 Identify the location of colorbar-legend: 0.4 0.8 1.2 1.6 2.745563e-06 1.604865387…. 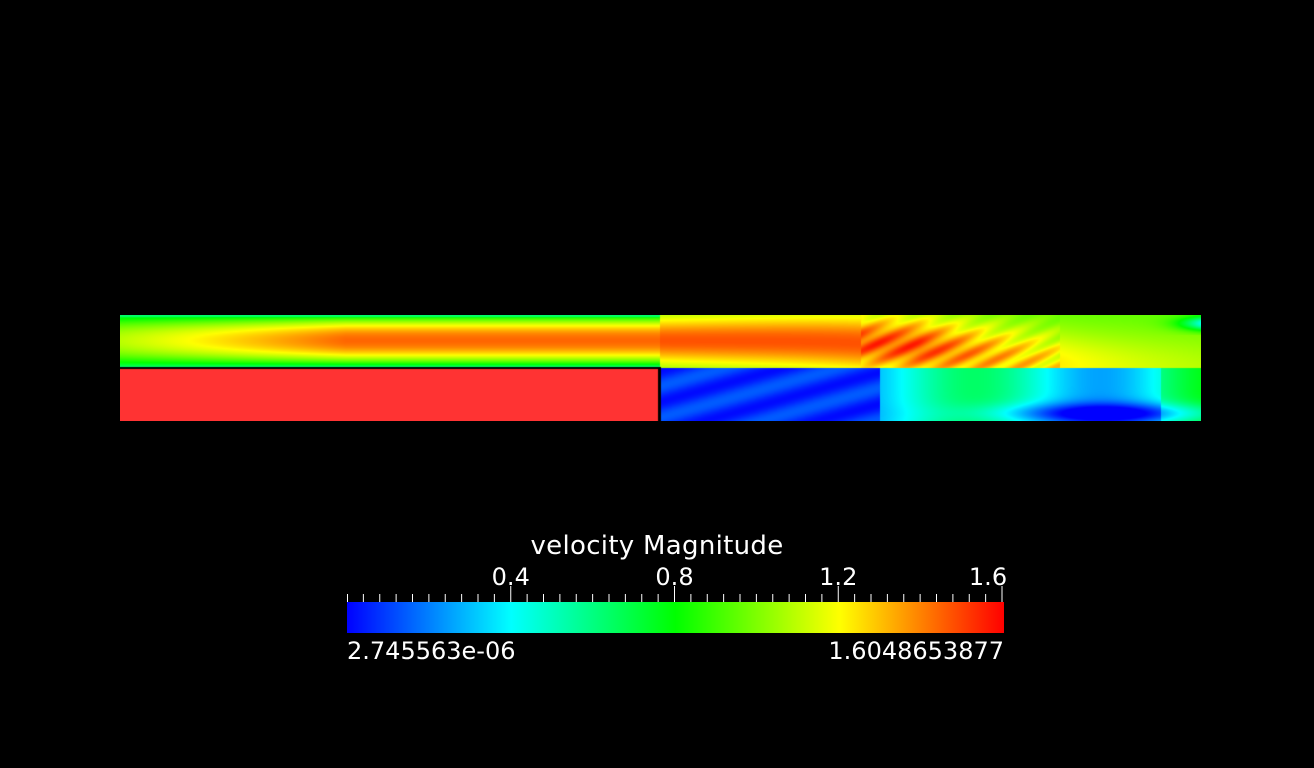
(677, 614).